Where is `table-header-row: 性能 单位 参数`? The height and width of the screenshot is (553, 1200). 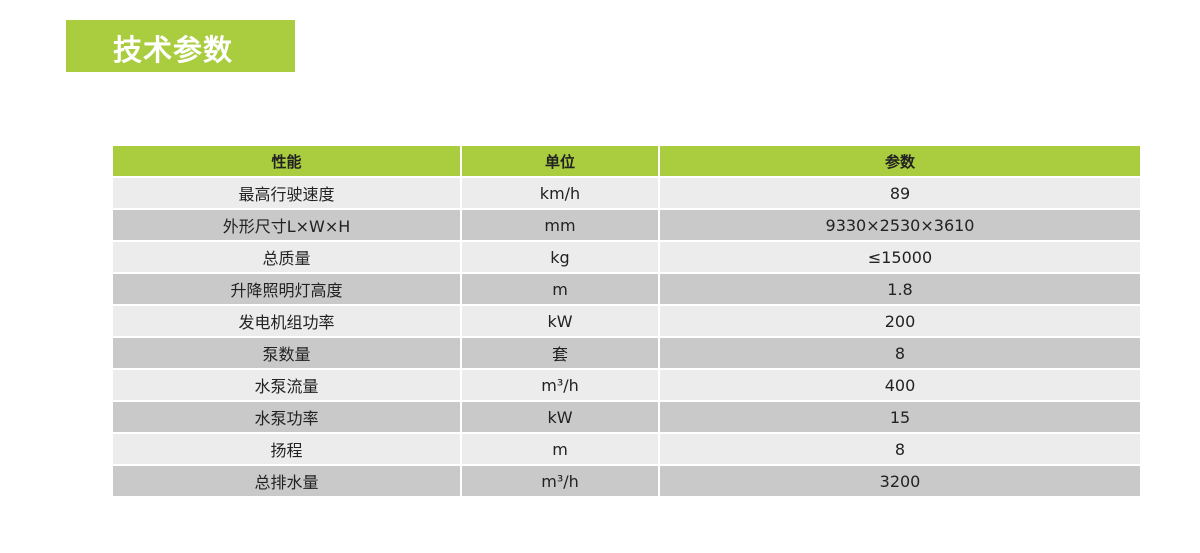
table-header-row: 性能 单位 参数 is located at coordinates (626, 161).